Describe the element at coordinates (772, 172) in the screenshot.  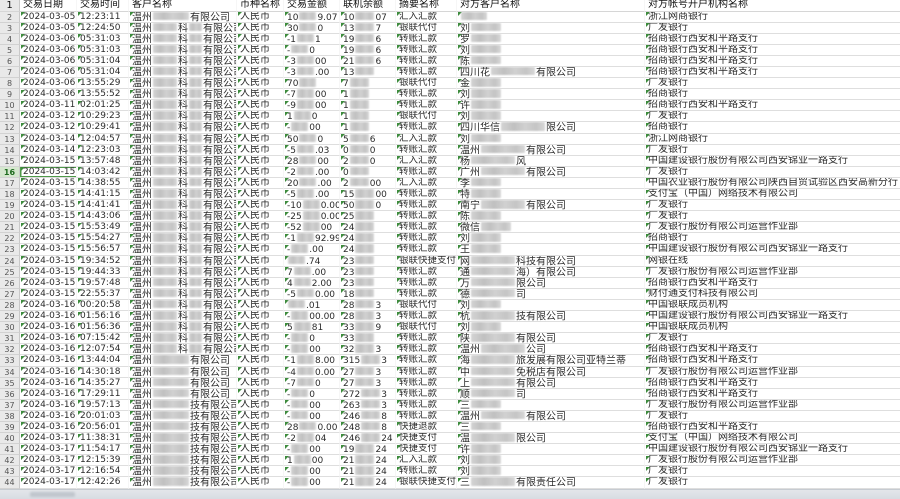
I see `cell-bank: 广发银行` at that location.